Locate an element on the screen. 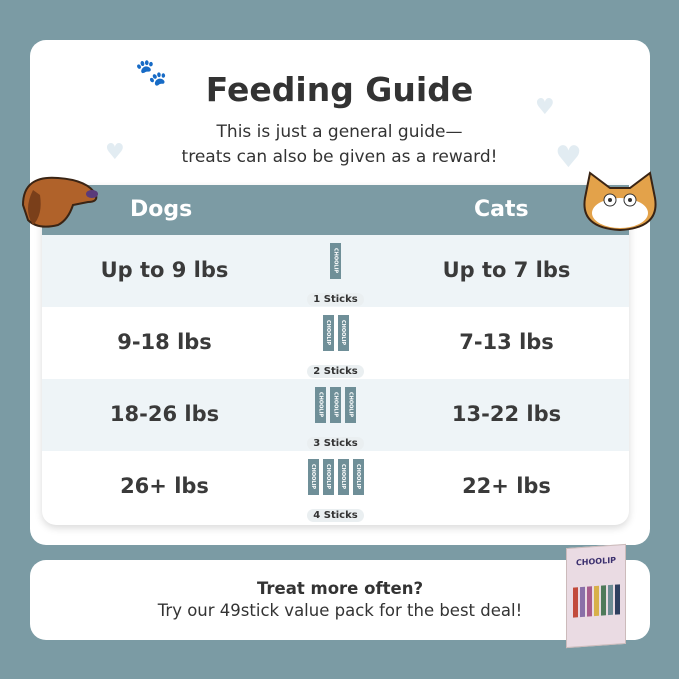  dog-weight: 18-26 lbs is located at coordinates (164, 414).